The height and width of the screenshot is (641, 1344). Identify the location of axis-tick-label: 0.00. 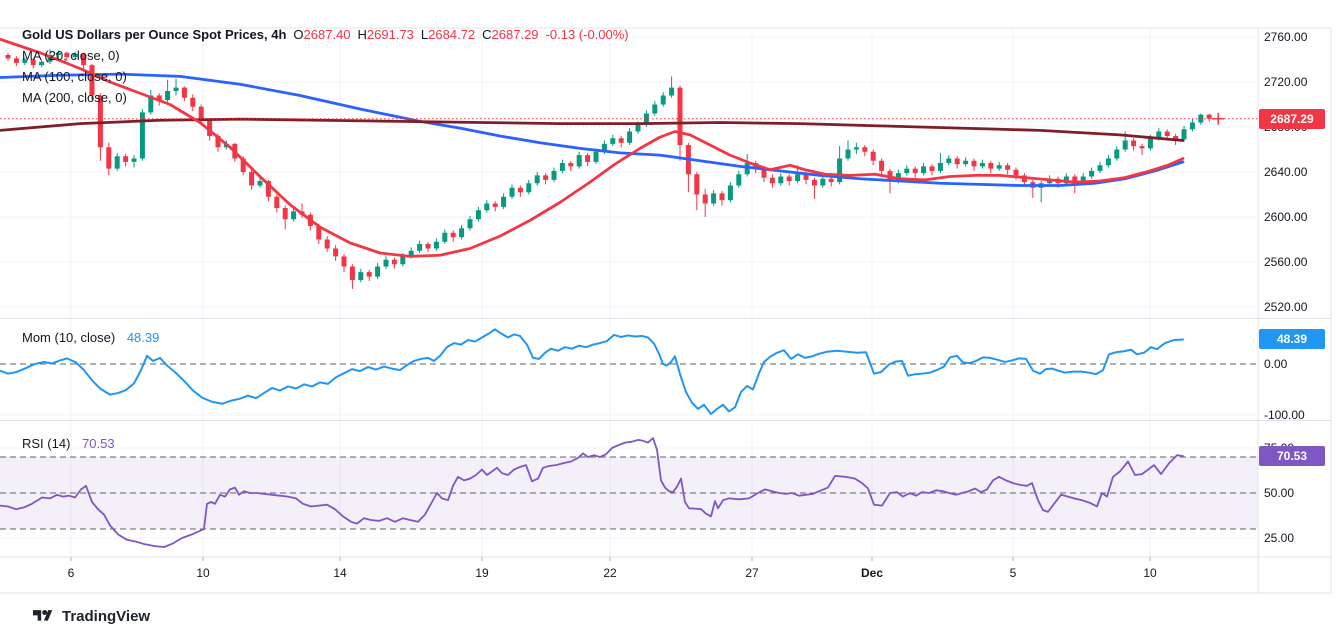
(1276, 364).